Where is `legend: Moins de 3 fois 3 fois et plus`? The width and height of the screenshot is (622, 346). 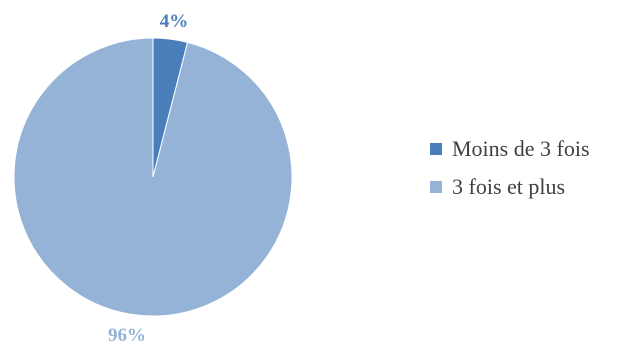 legend: Moins de 3 fois 3 fois et plus is located at coordinates (510, 172).